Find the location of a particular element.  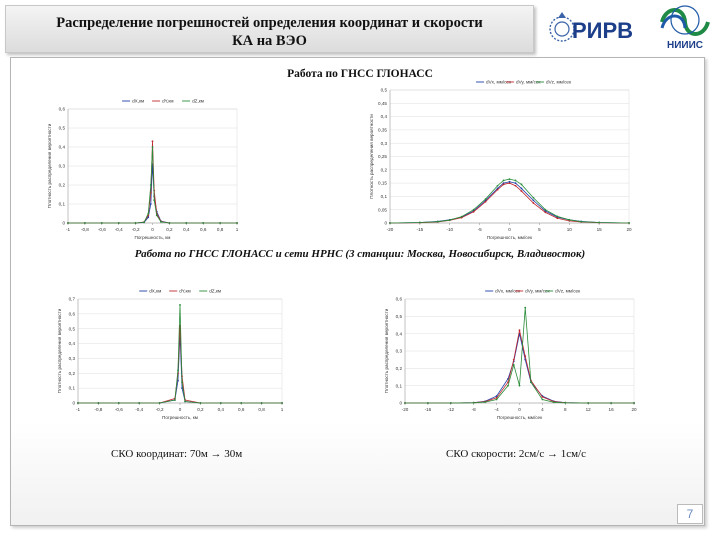

caption-speed: СКО скорости: 2см/с → 1см/с is located at coordinates (516, 454).